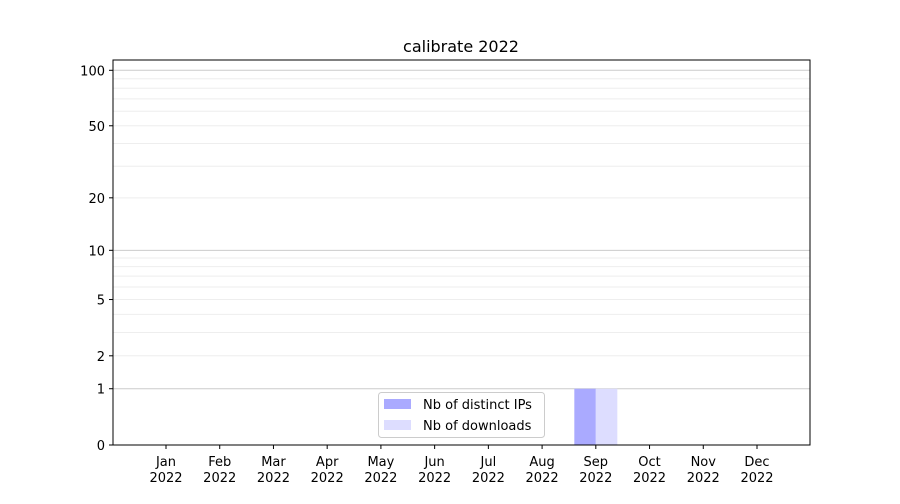 The height and width of the screenshot is (504, 900). Describe the element at coordinates (327, 462) in the screenshot. I see `x-tick-label-month: Apr` at that location.